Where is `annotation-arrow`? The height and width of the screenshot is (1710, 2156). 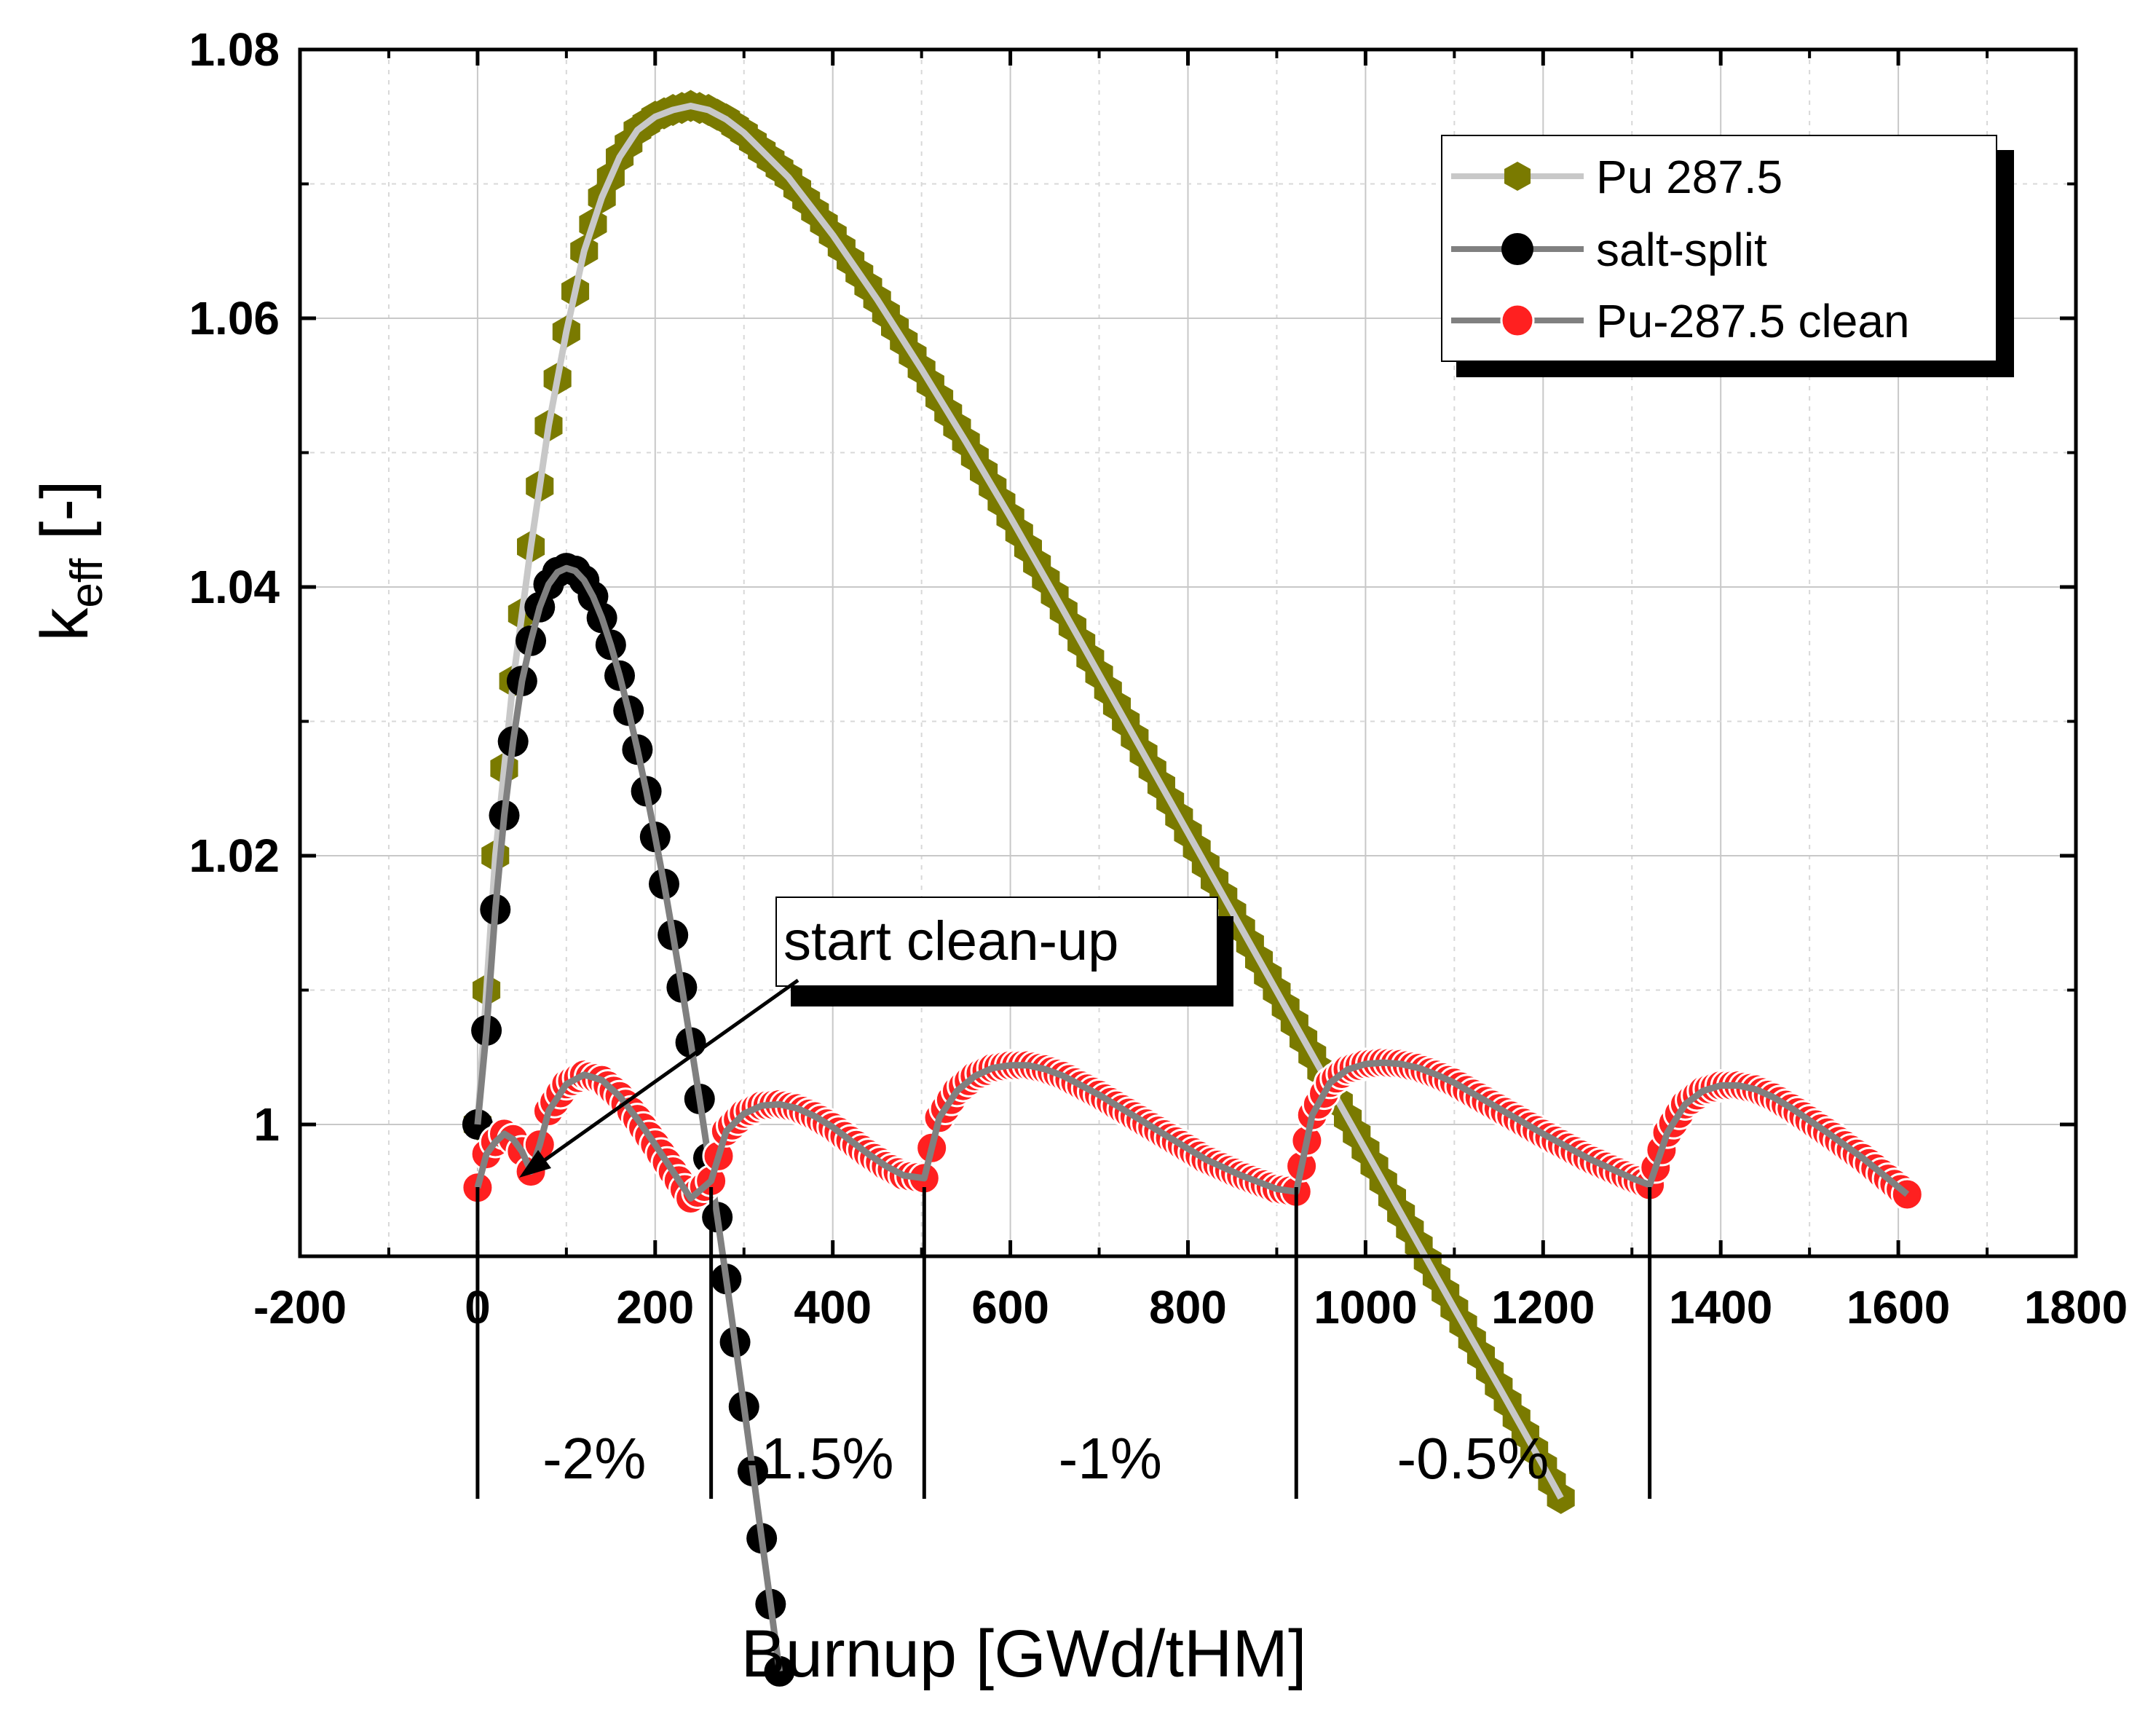 annotation-arrow is located at coordinates (667, 1072).